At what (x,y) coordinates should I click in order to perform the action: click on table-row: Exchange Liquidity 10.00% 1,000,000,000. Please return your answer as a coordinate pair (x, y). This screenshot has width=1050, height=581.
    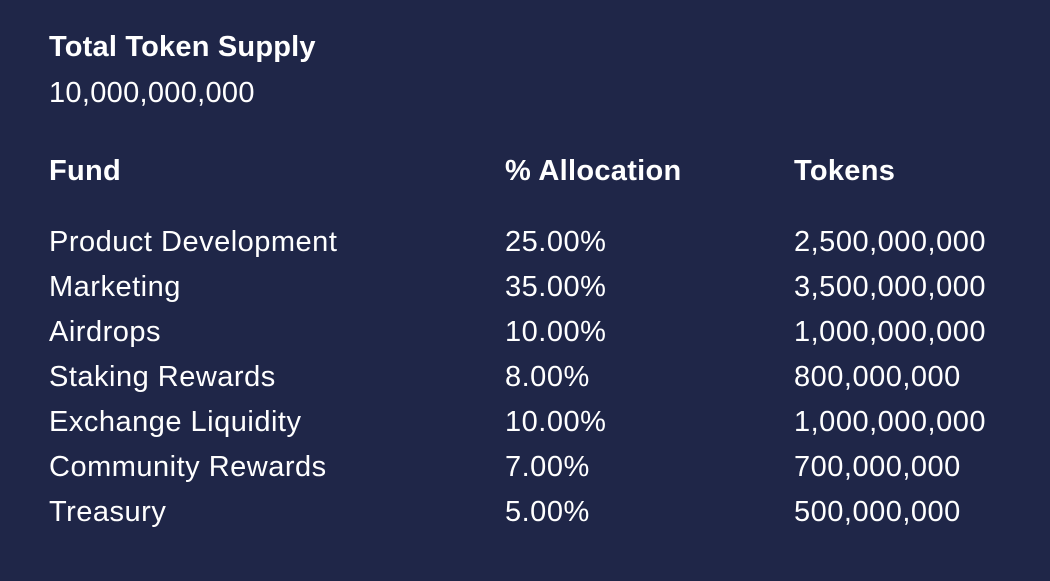
    Looking at the image, I should click on (525, 428).